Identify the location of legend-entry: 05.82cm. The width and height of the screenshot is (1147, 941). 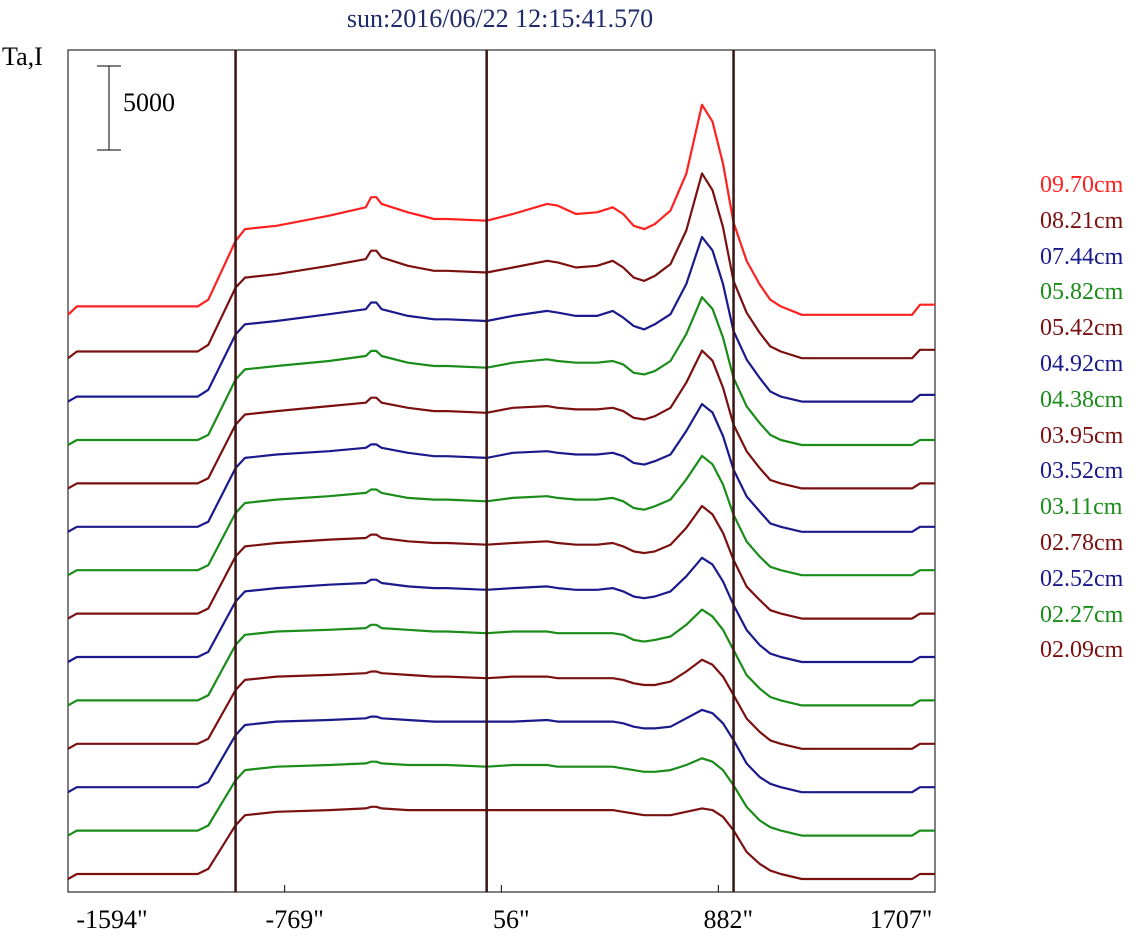
(1082, 292).